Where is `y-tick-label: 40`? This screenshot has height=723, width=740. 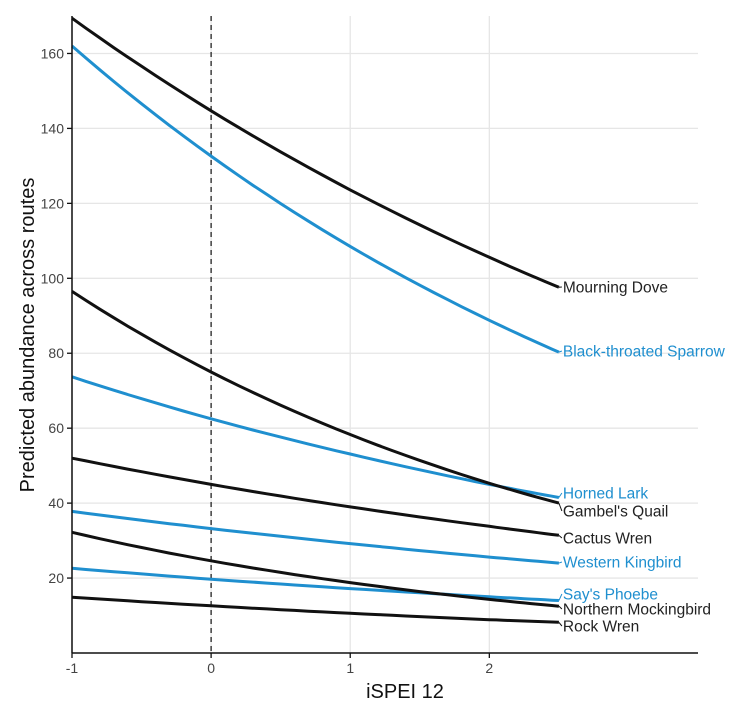
y-tick-label: 40 is located at coordinates (56, 503).